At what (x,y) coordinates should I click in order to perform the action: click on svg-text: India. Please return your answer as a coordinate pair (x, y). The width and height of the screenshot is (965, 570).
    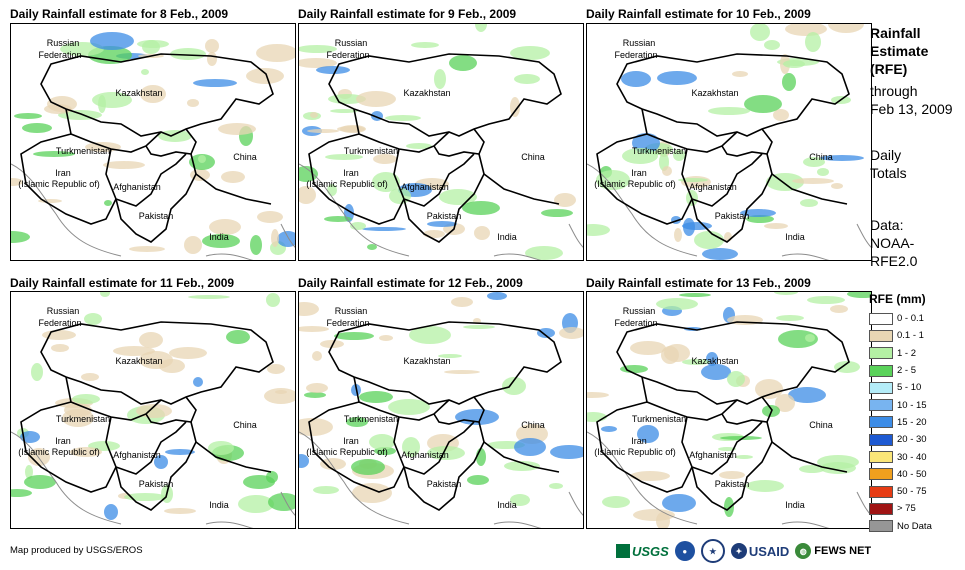
    Looking at the image, I should click on (219, 237).